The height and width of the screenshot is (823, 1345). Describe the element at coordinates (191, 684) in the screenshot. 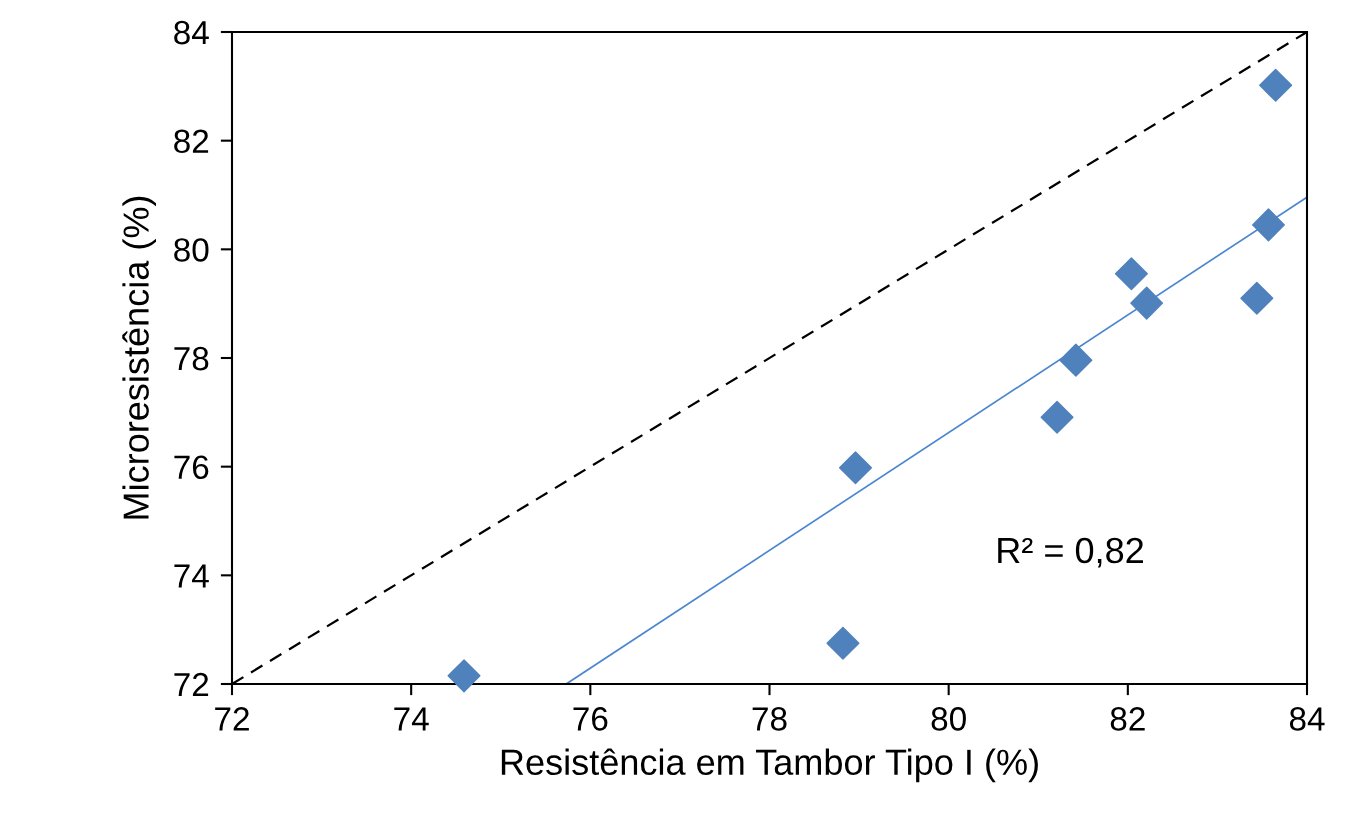

I see `y-tick-label: 72` at that location.